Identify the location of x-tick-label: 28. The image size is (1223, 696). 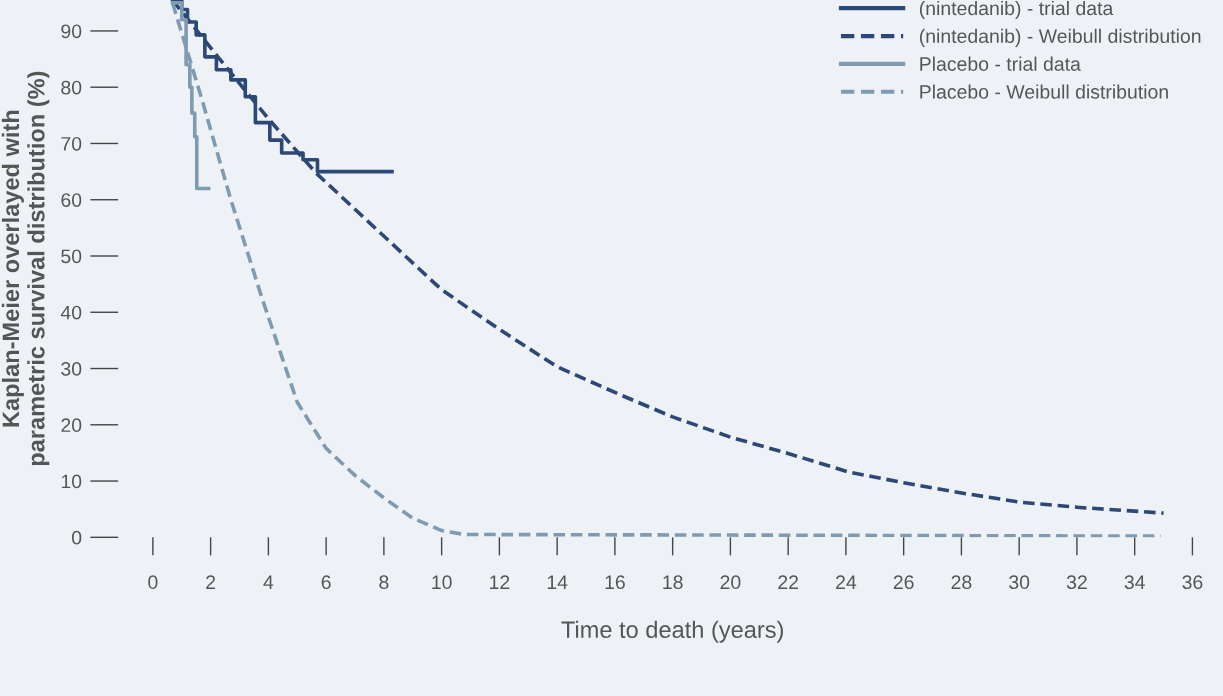
(961, 582).